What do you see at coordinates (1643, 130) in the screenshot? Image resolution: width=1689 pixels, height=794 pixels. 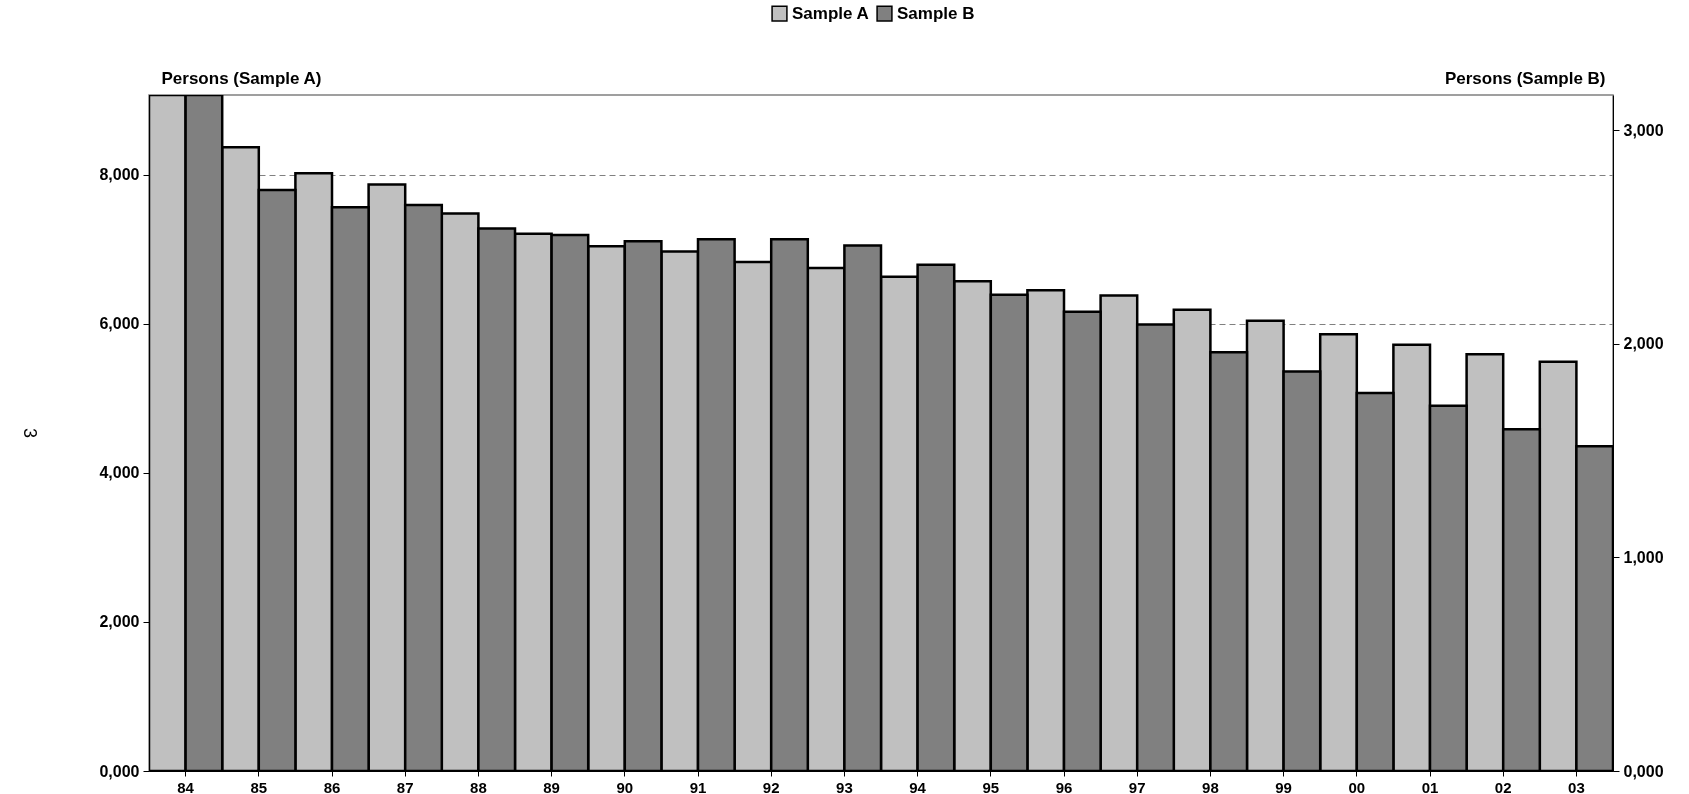 I see `y2-tick-label: 3,000` at bounding box center [1643, 130].